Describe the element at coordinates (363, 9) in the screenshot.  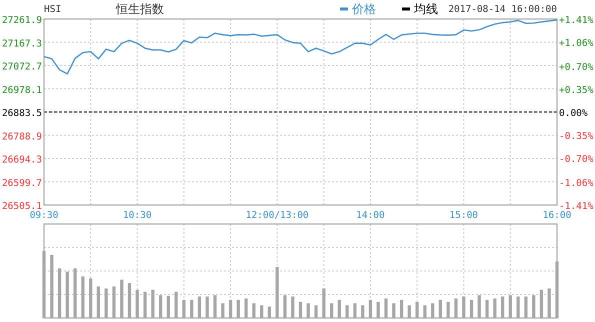
I see `legend-label: 价格` at that location.